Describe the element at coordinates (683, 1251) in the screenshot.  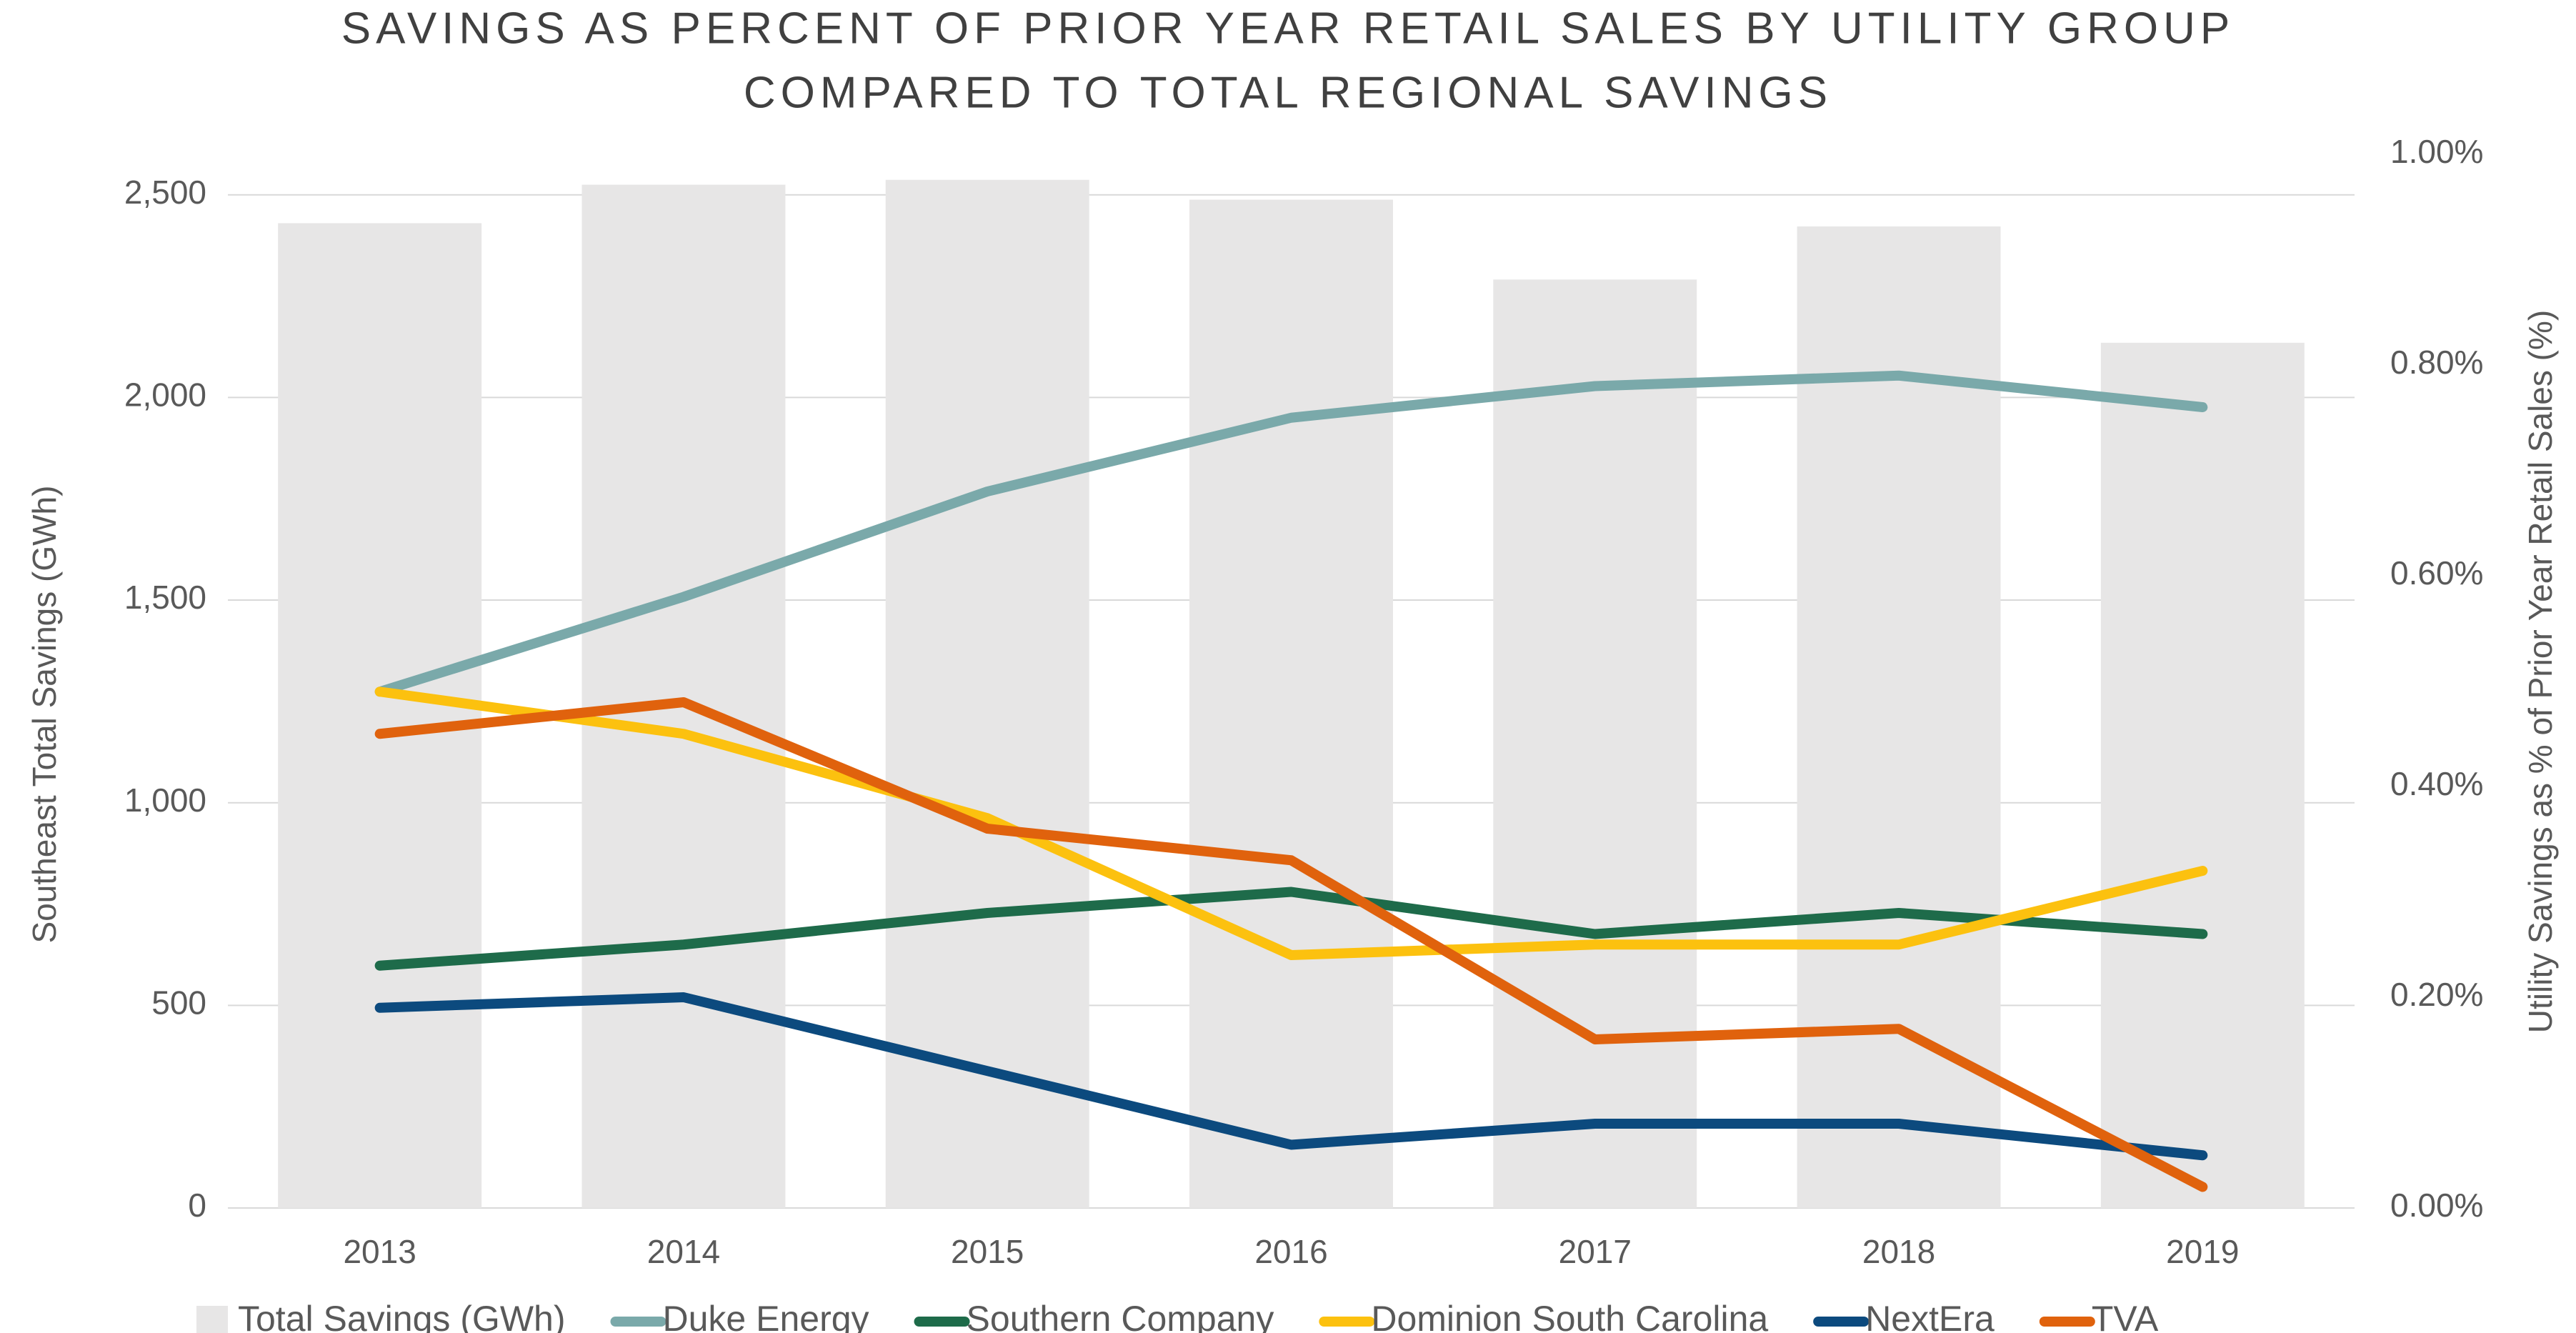
I see `x-tick-label: 2014` at that location.